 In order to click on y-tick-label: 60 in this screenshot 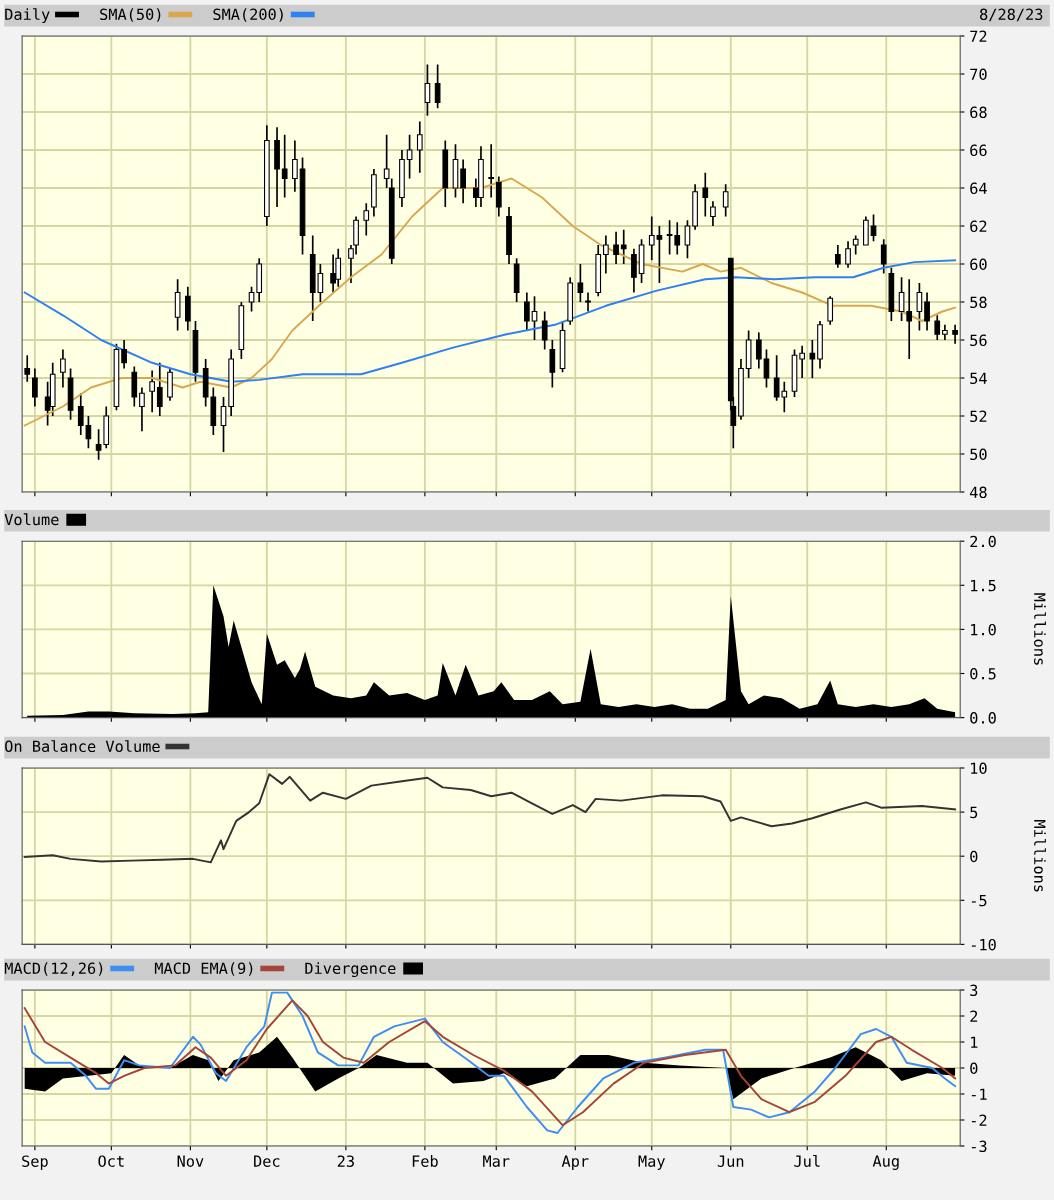, I will do `click(978, 264)`.